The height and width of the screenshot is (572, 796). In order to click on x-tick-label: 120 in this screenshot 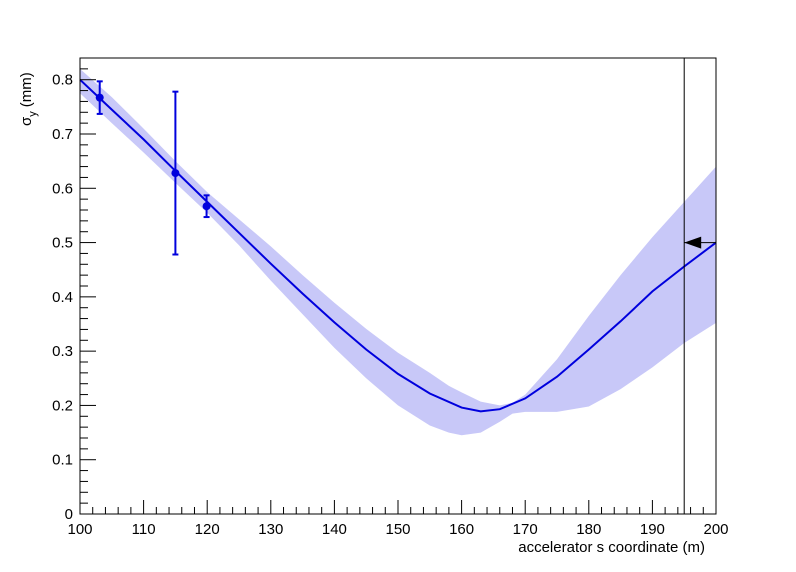, I will do `click(207, 529)`.